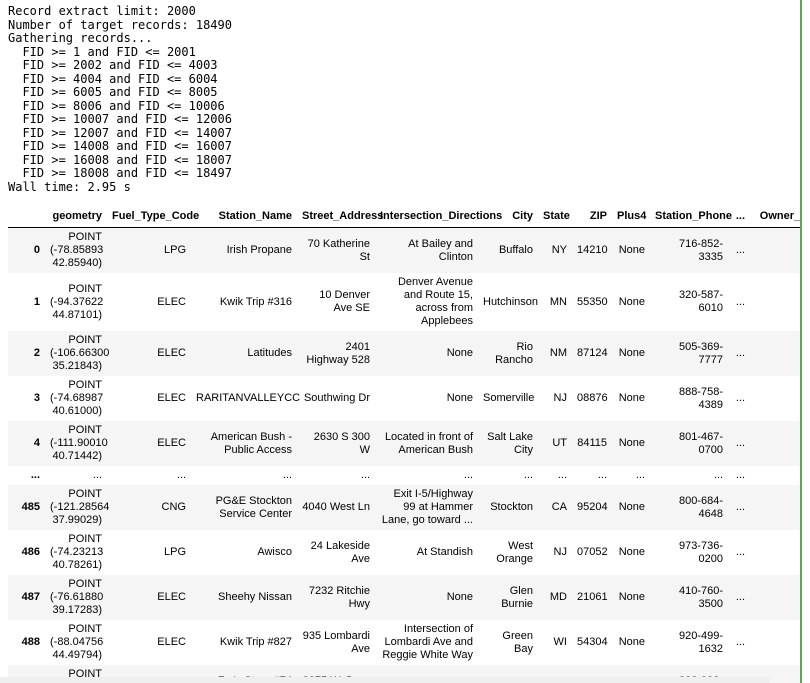 The height and width of the screenshot is (683, 810). I want to click on table-cell: WI, so click(560, 642).